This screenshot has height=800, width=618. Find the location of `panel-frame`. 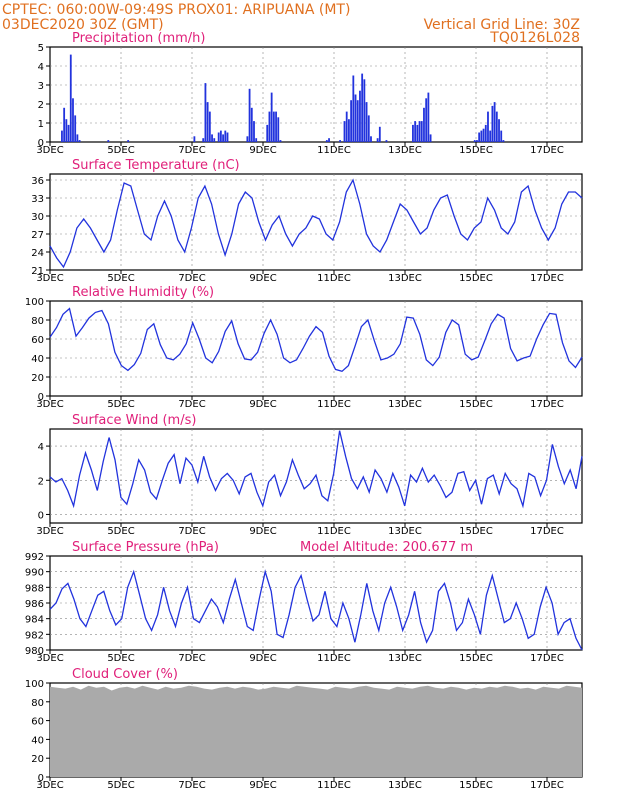

panel-frame is located at coordinates (316, 348).